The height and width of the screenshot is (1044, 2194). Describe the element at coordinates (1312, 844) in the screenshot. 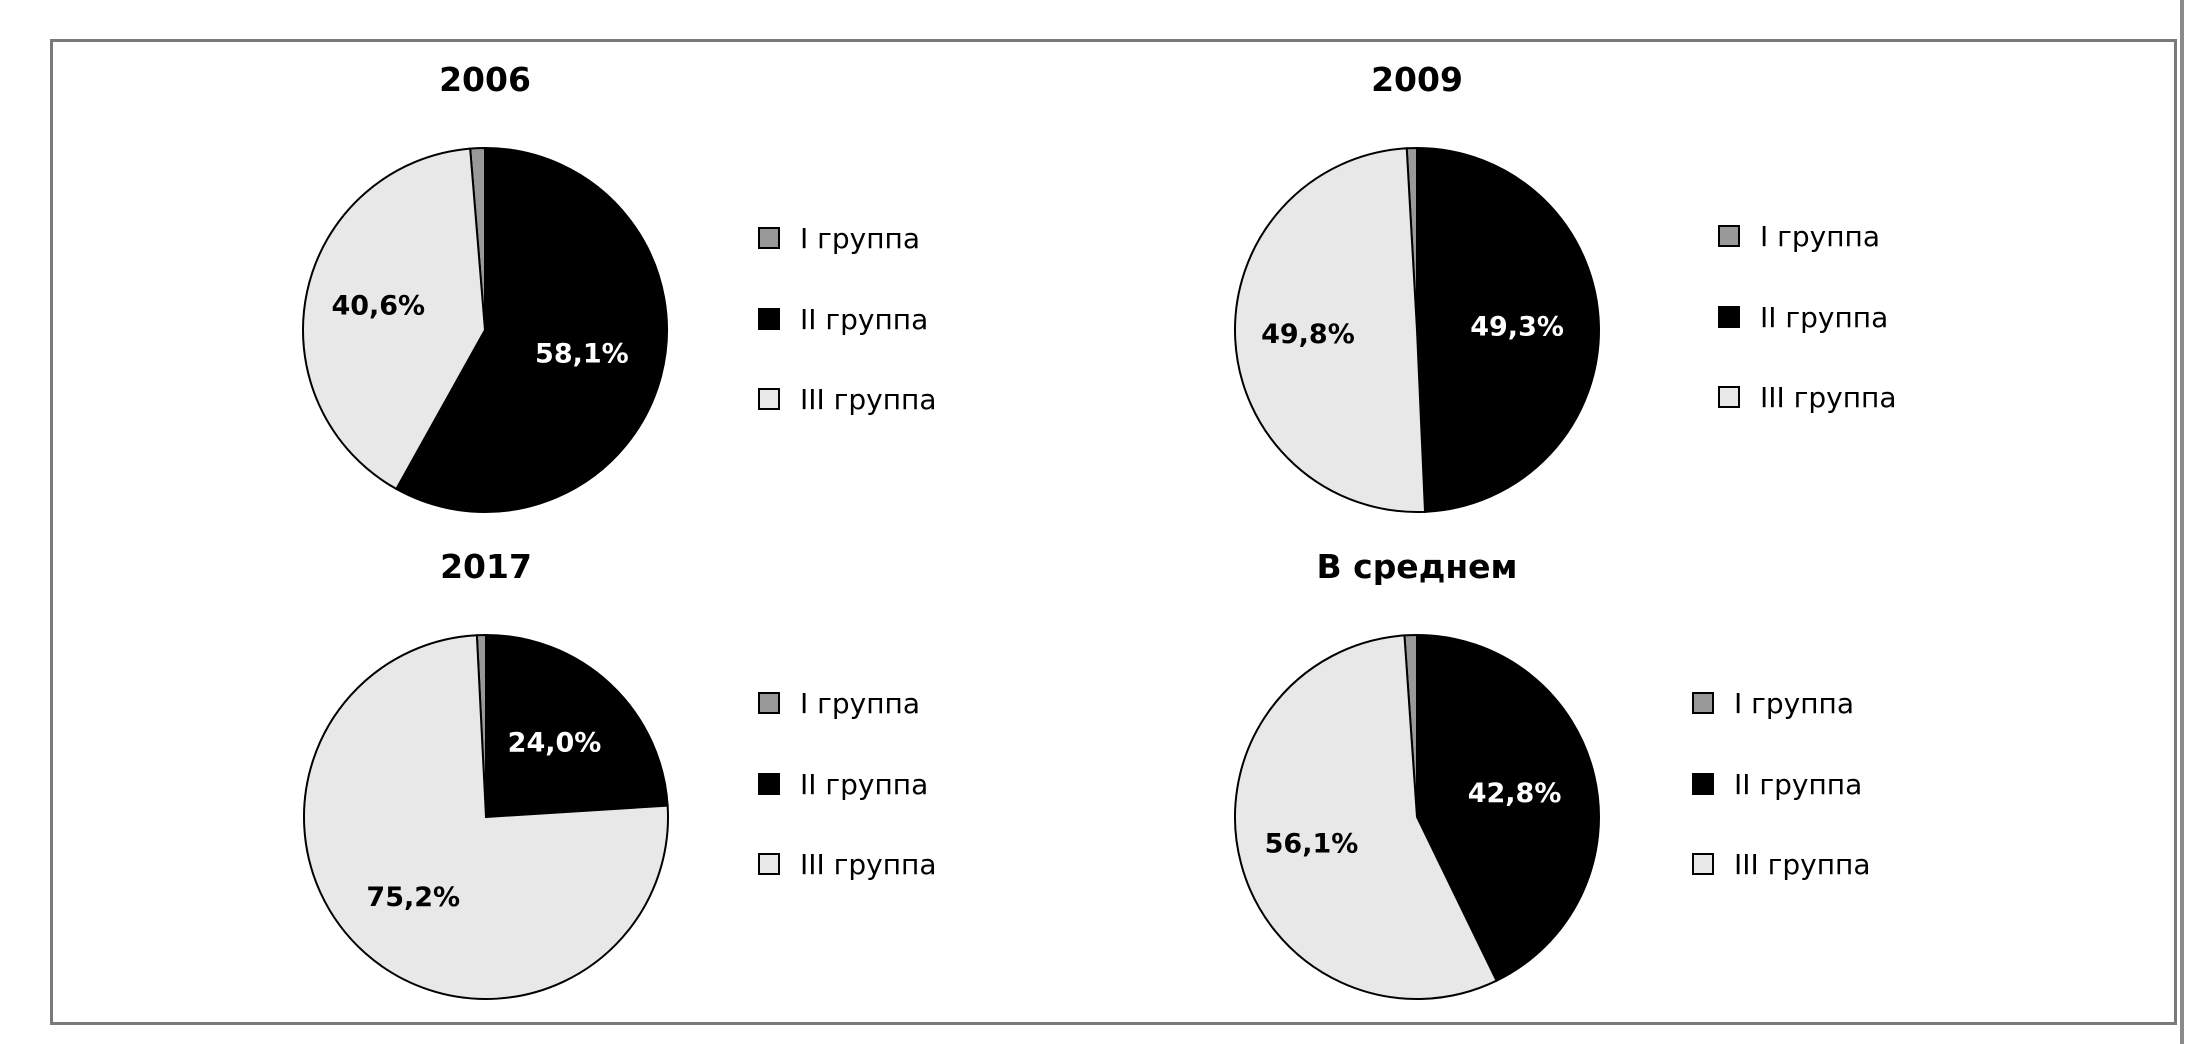

I see `slice-label-iii: 56,1%` at that location.